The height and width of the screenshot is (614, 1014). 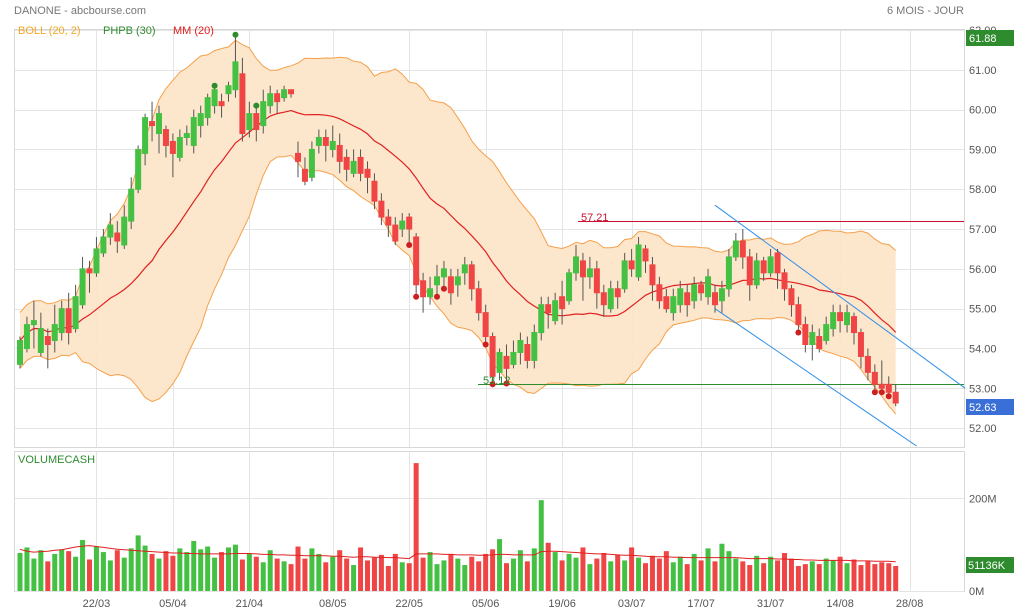 What do you see at coordinates (333, 604) in the screenshot?
I see `date-tick-label: 08/05` at bounding box center [333, 604].